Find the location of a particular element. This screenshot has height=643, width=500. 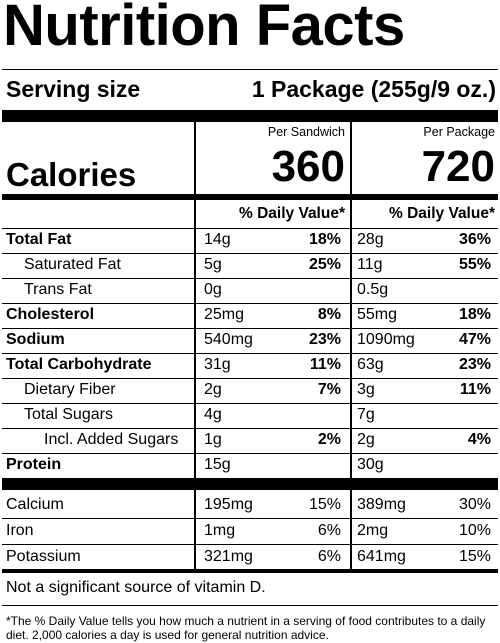

mineral-dv-per-package: 10% is located at coordinates (474, 530).